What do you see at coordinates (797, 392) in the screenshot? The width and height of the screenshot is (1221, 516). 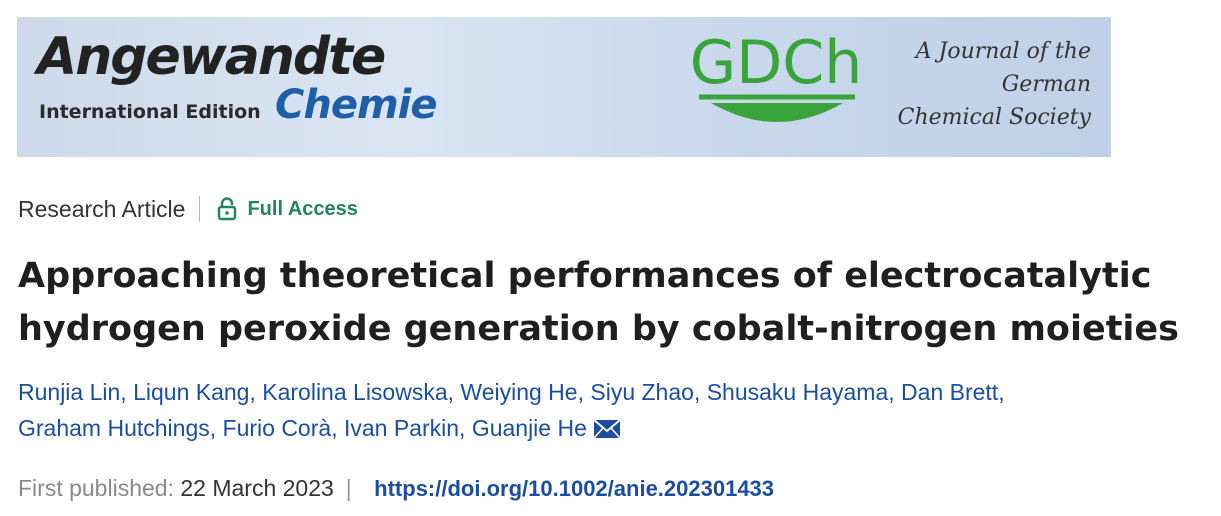 I see `author-link: Shusaku Hayama` at bounding box center [797, 392].